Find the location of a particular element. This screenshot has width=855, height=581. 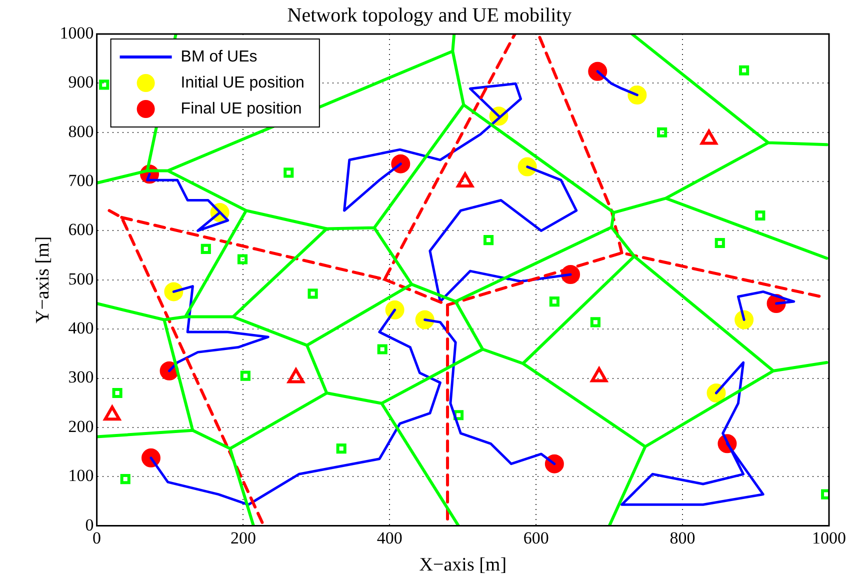

legend-label: Initial UE position is located at coordinates (242, 83).